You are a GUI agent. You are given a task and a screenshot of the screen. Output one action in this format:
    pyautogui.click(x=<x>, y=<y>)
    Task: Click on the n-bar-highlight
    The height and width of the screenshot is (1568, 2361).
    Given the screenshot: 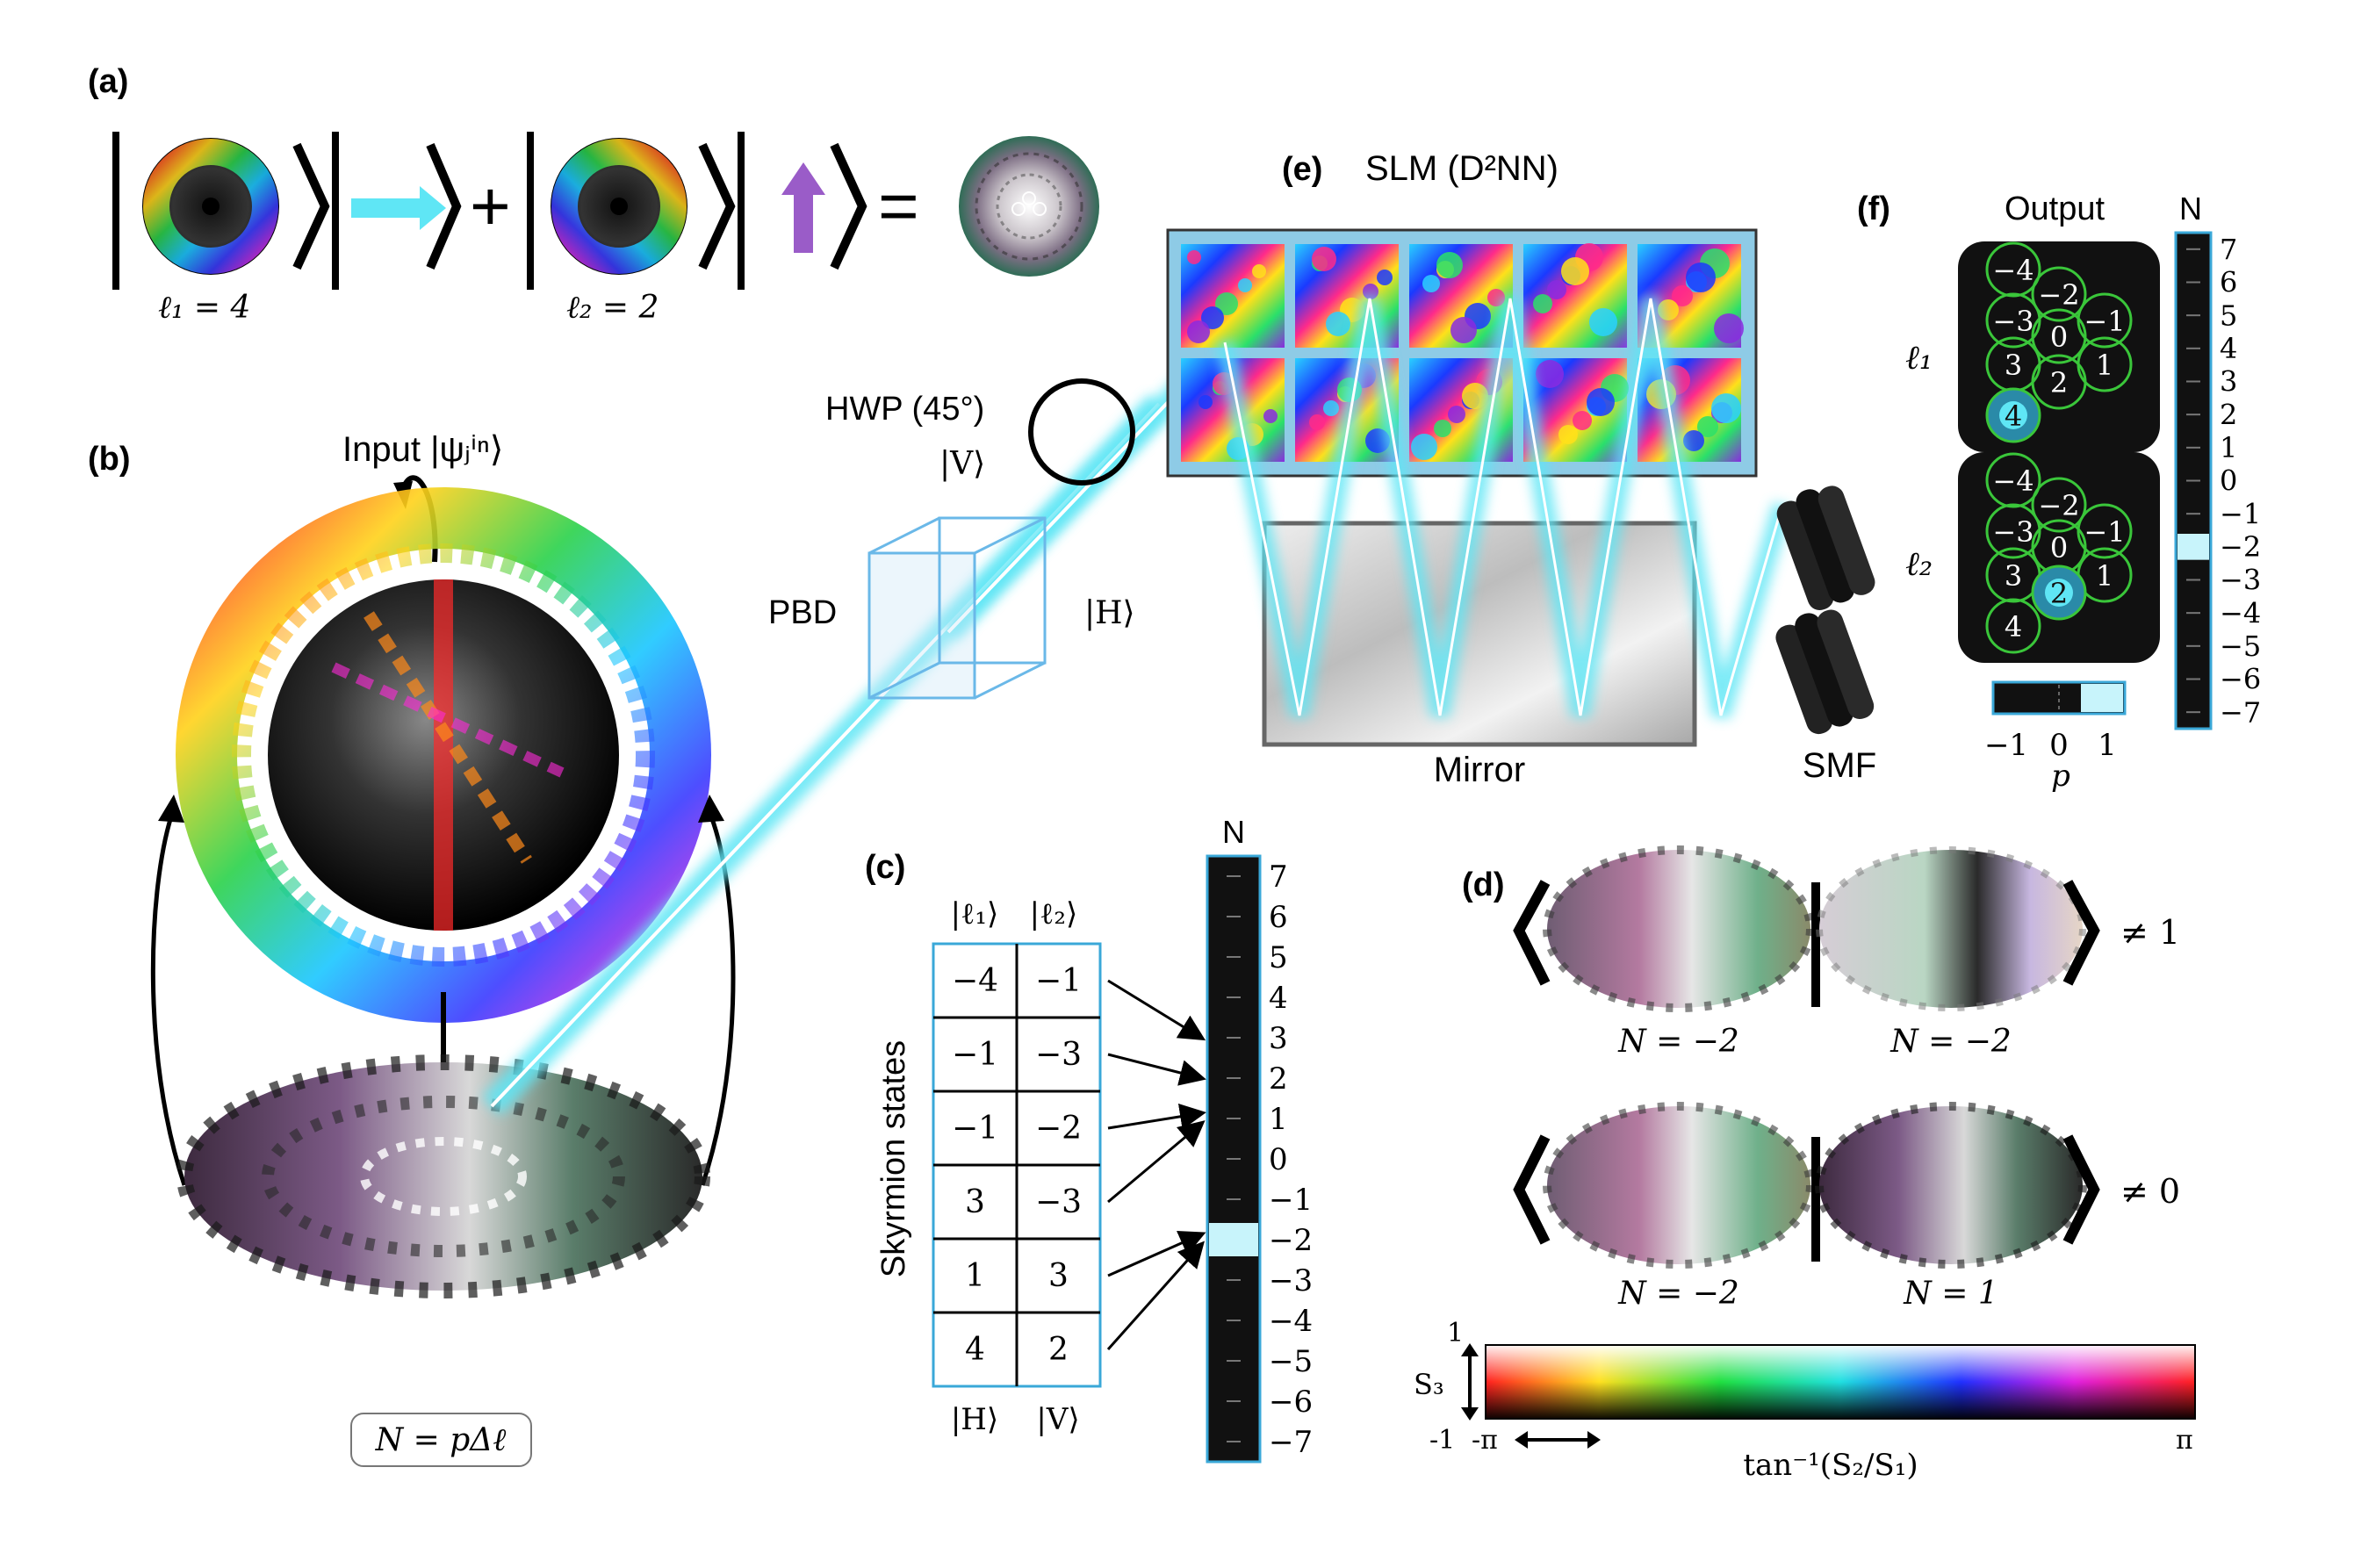 What is the action you would take?
    pyautogui.click(x=2193, y=547)
    